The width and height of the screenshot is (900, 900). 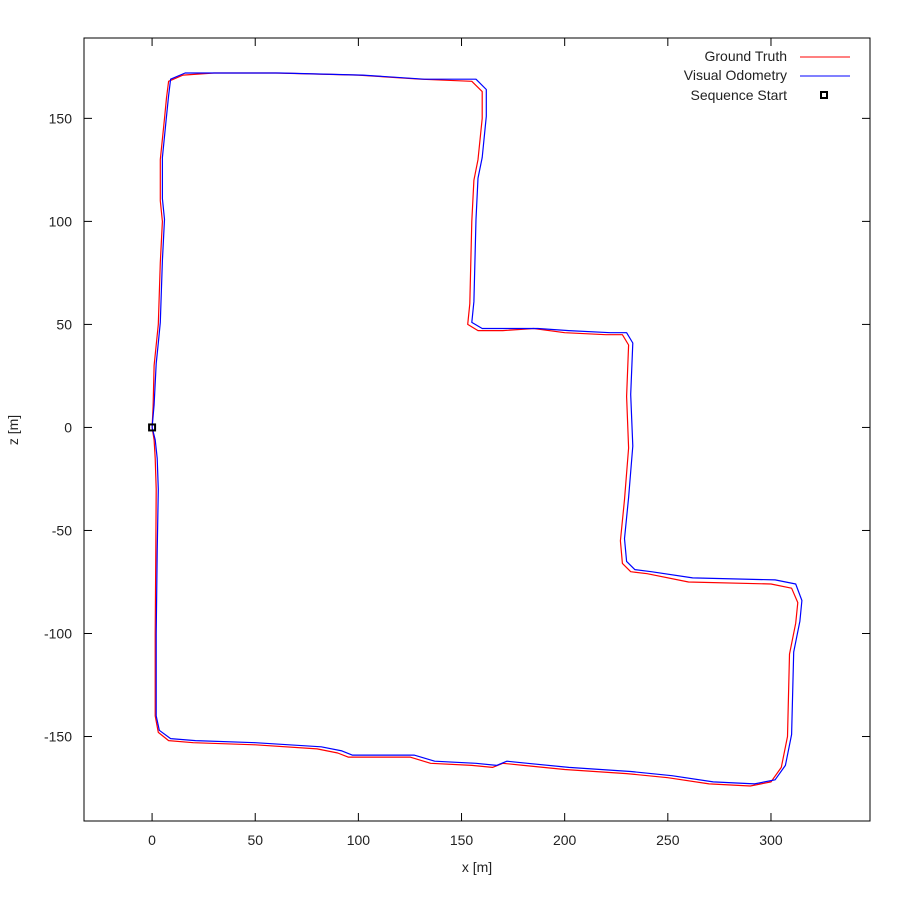 What do you see at coordinates (61, 221) in the screenshot?
I see `y-tick-label: 100` at bounding box center [61, 221].